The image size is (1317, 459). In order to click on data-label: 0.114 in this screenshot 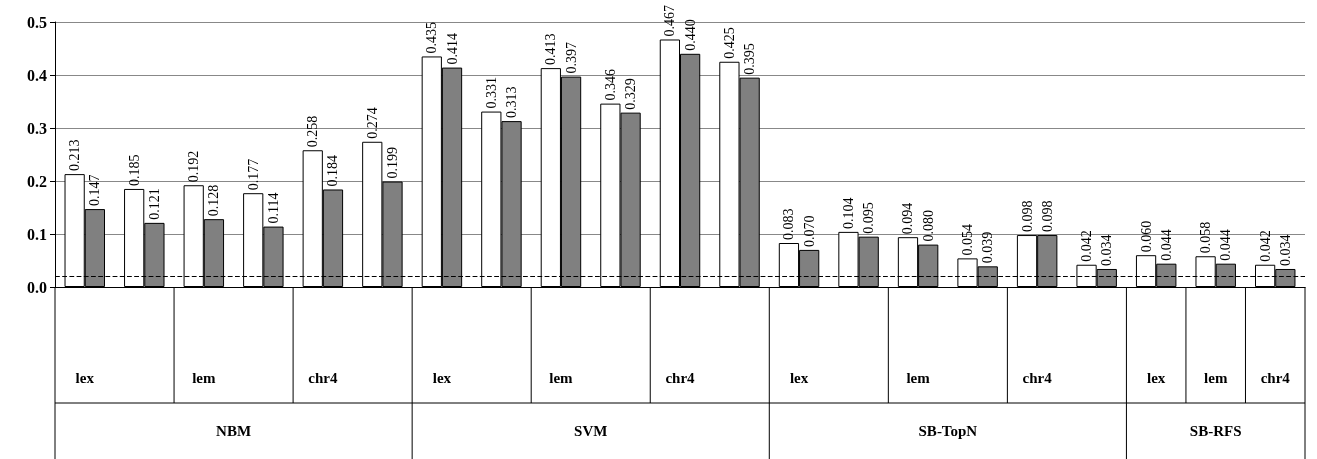, I will do `click(273, 208)`.